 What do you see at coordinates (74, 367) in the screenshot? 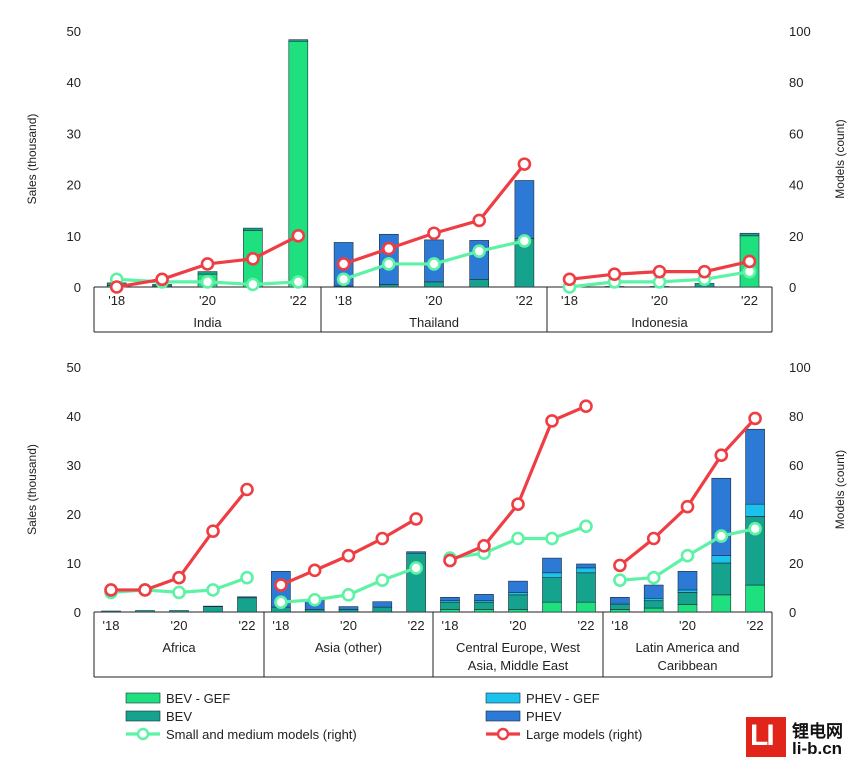
I see `y-tick-label: 50` at bounding box center [74, 367].